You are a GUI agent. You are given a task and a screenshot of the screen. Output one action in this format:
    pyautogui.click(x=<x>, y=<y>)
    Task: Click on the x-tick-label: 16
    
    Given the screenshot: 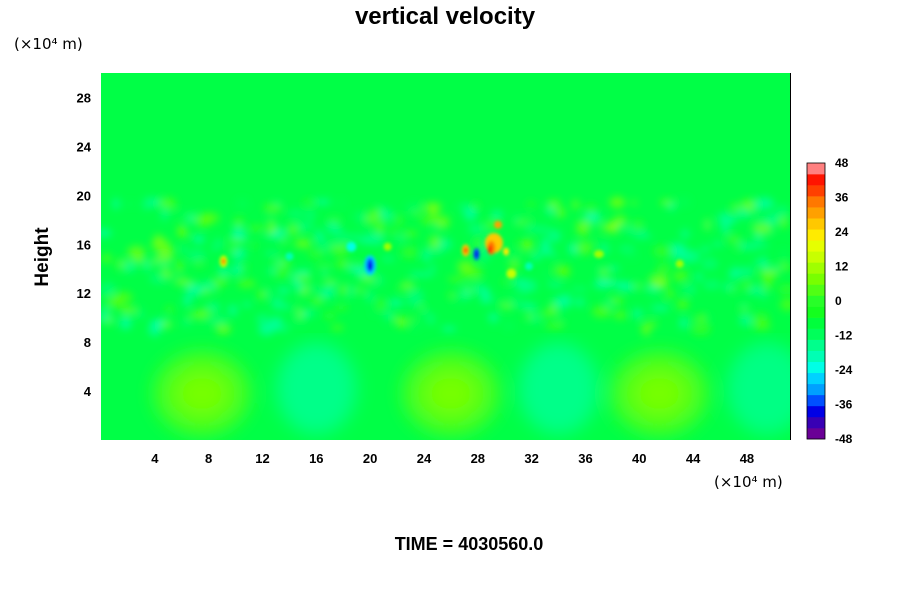 What is the action you would take?
    pyautogui.click(x=316, y=458)
    